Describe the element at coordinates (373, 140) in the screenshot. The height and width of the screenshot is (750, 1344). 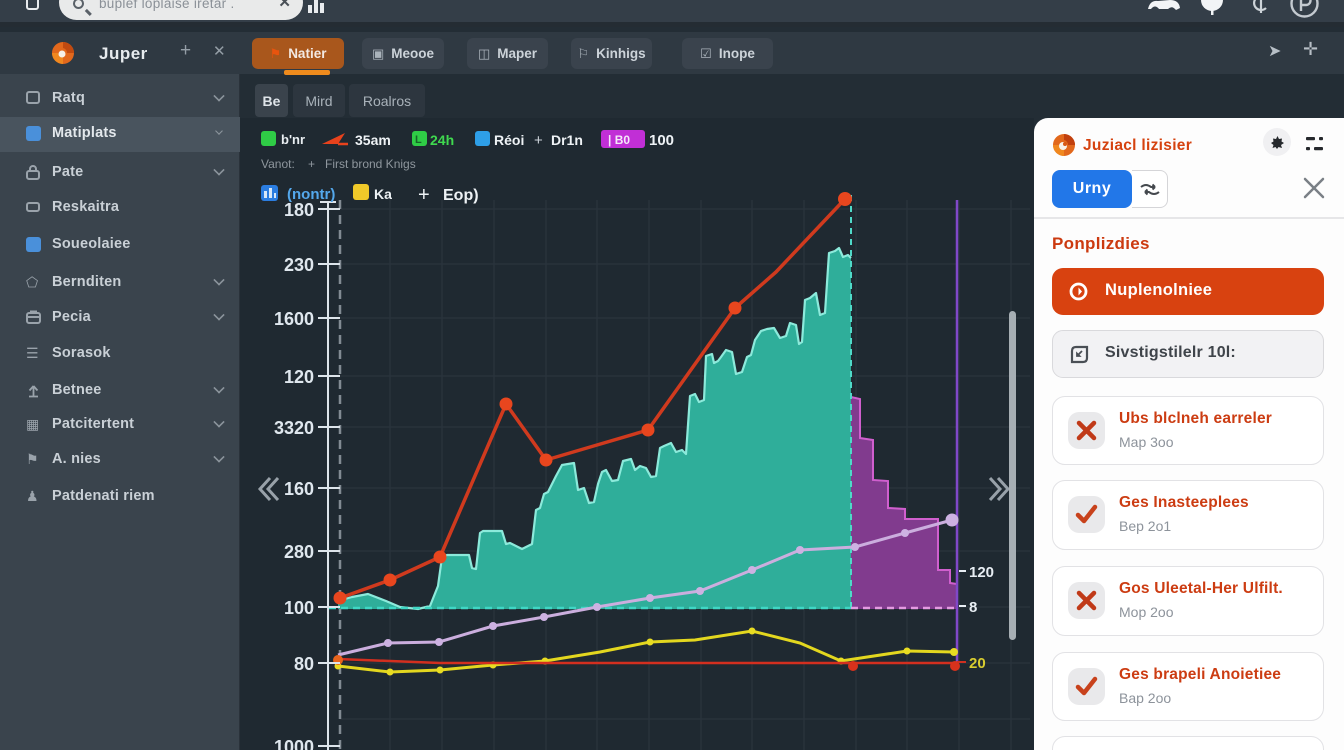
I see `svg-text: 35am` at that location.